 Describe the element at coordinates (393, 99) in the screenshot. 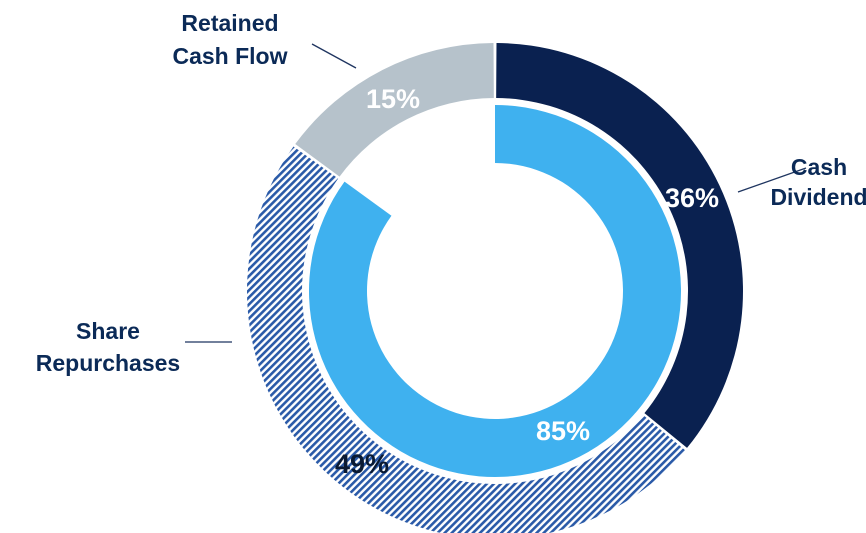

I see `value-label-retained-cash-flow: 15%` at that location.